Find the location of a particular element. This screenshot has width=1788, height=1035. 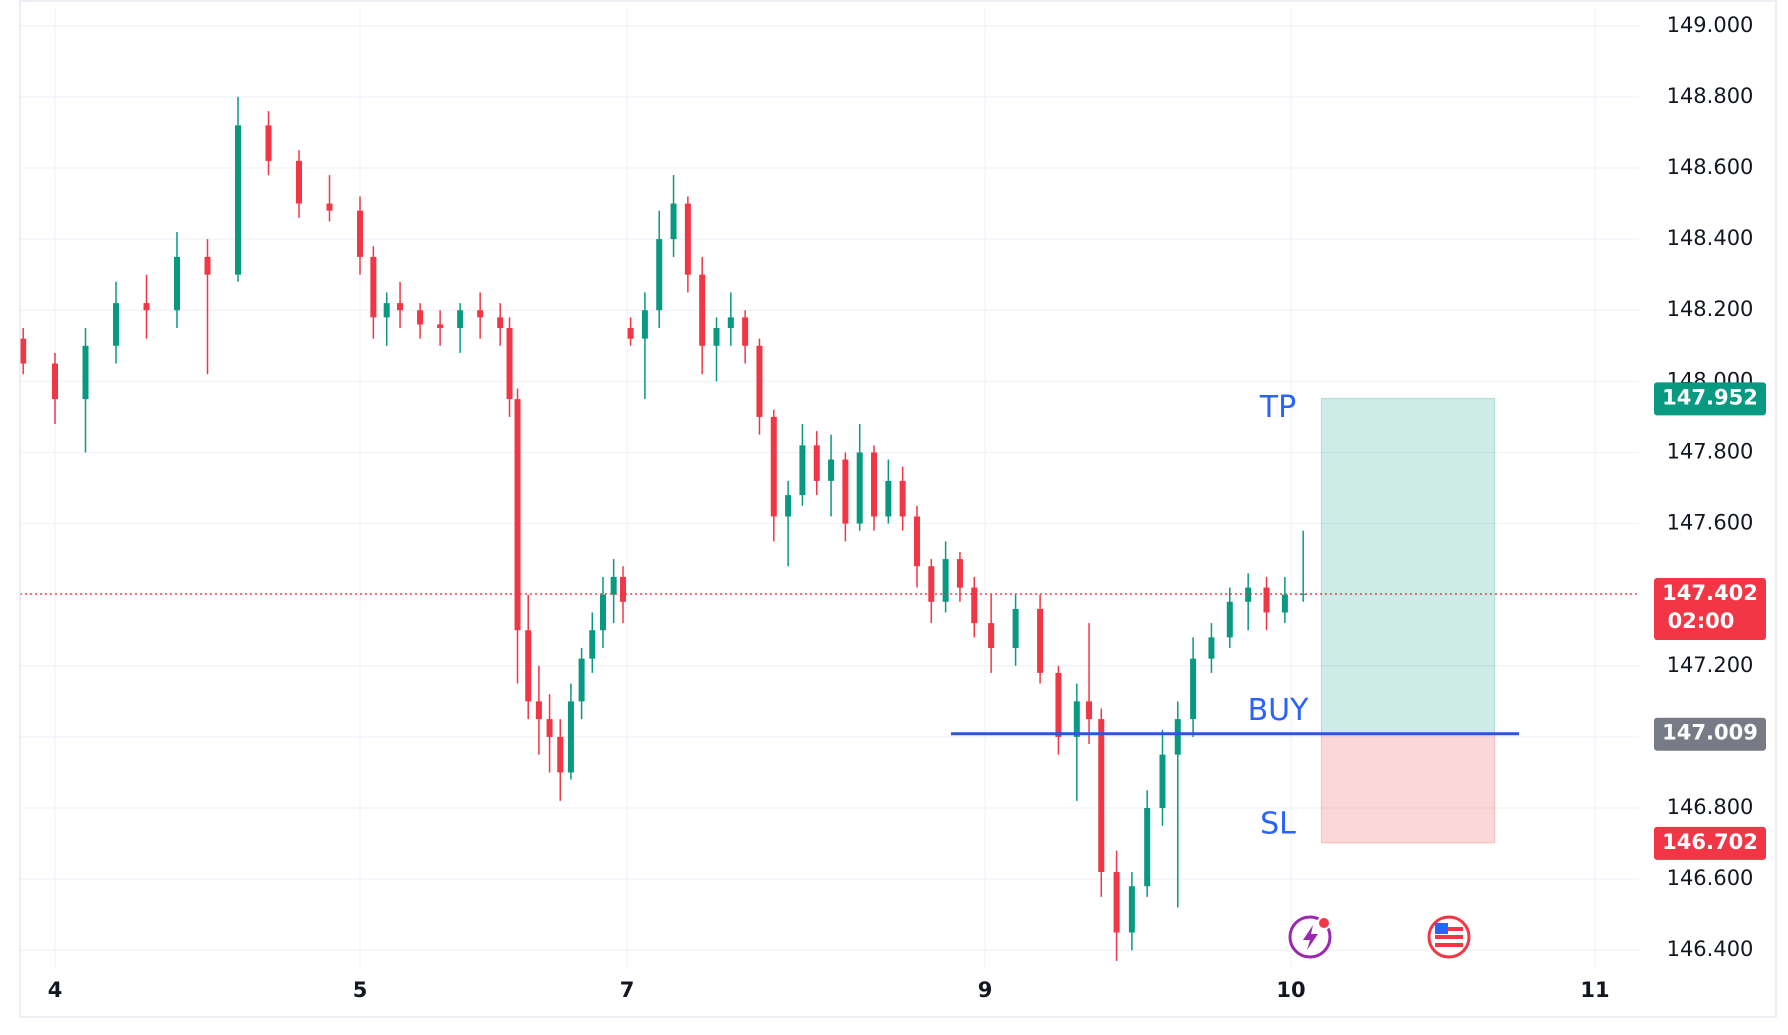

price-tag-label: 146.702 is located at coordinates (1710, 842).